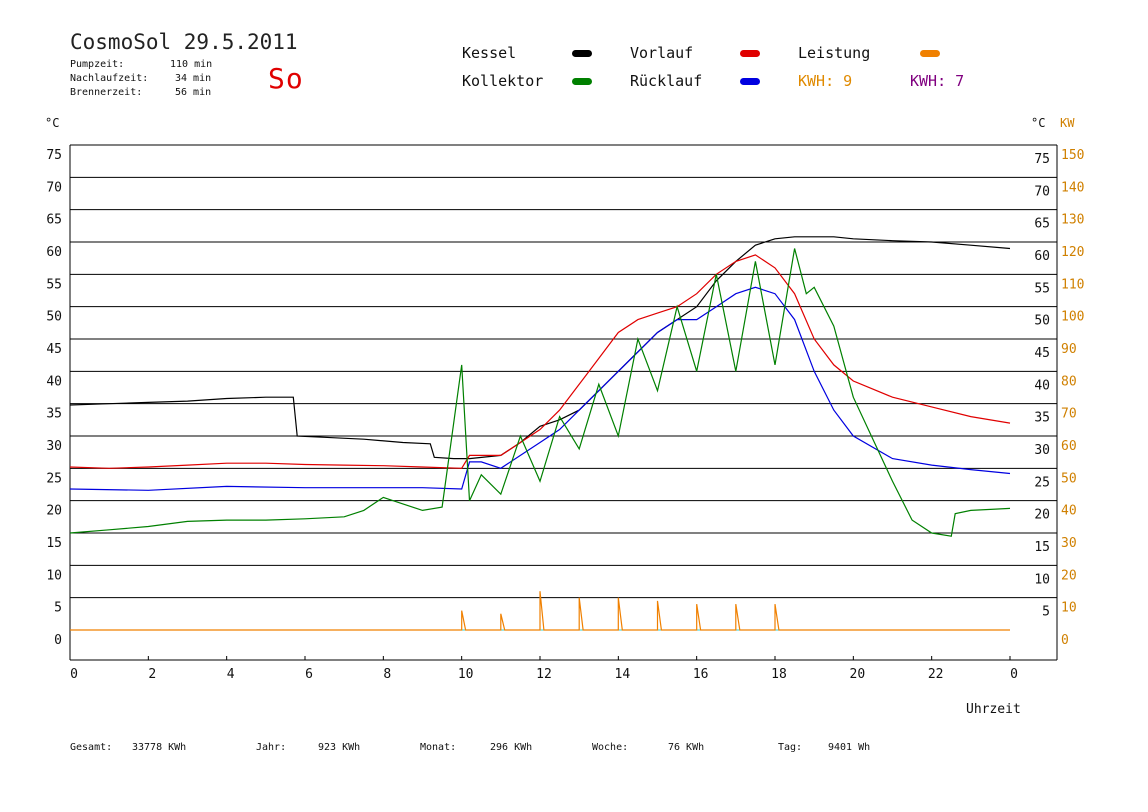  What do you see at coordinates (750, 81) in the screenshot?
I see `legend-ruecklauf-swatch` at bounding box center [750, 81].